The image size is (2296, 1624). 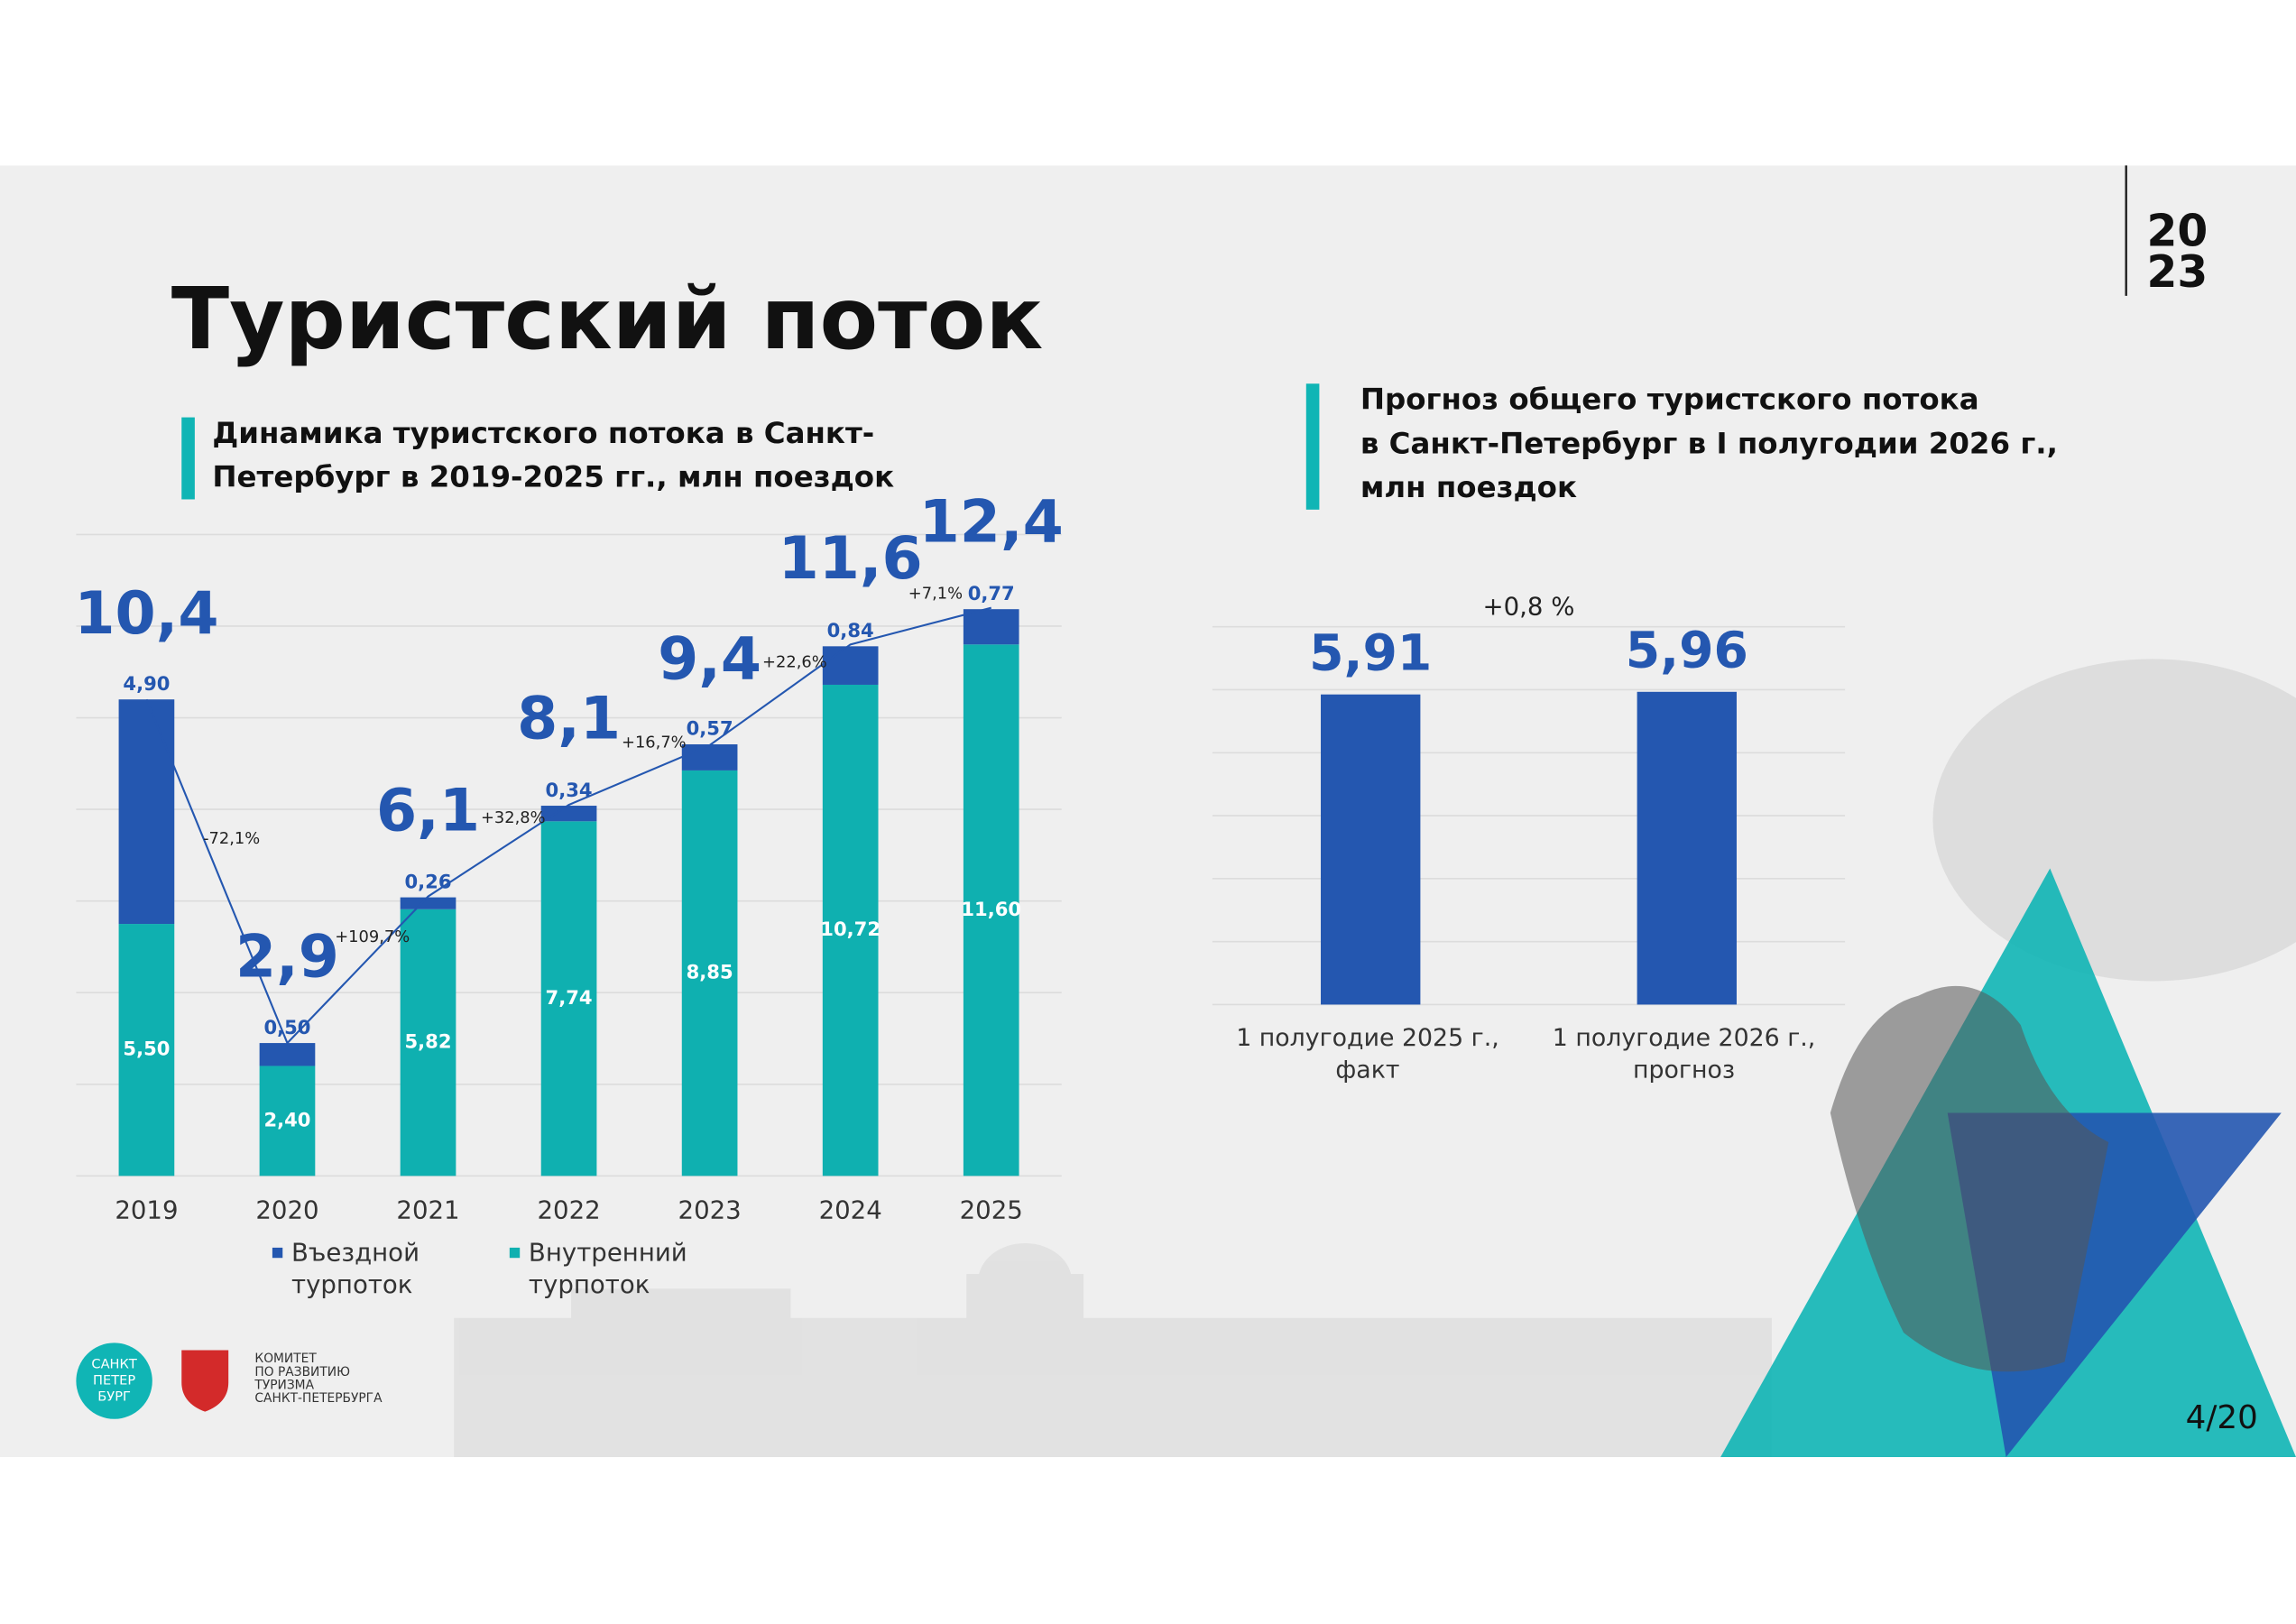 I want to click on chart-title: Прогноз общего туристского потока, so click(x=1670, y=400).